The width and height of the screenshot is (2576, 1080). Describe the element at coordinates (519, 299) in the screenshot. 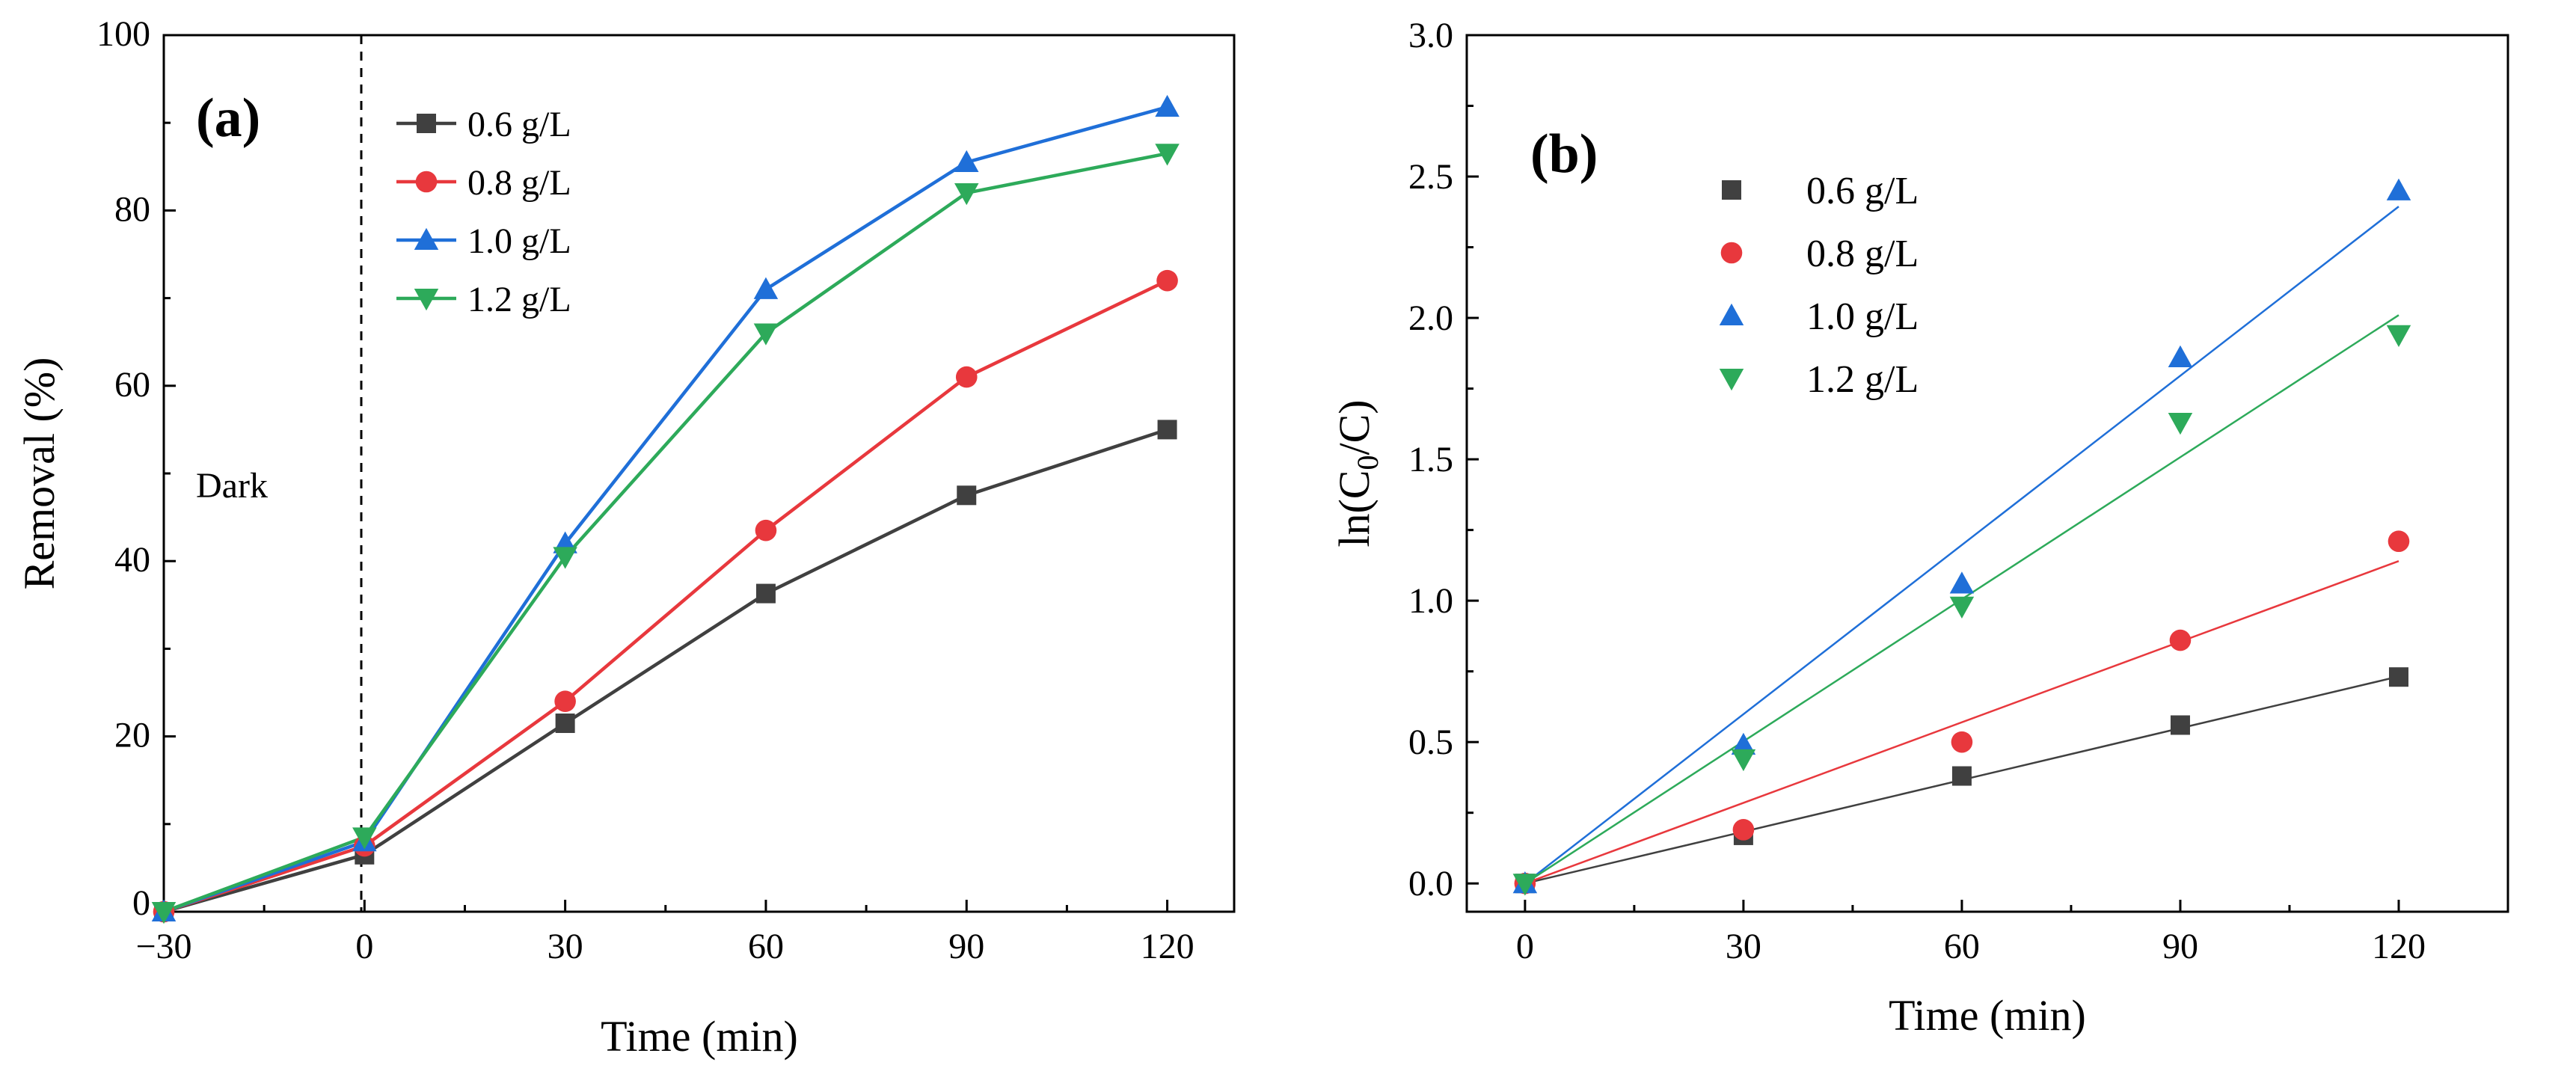

I see `panel-a-legend-label: 1.2 g/L` at that location.